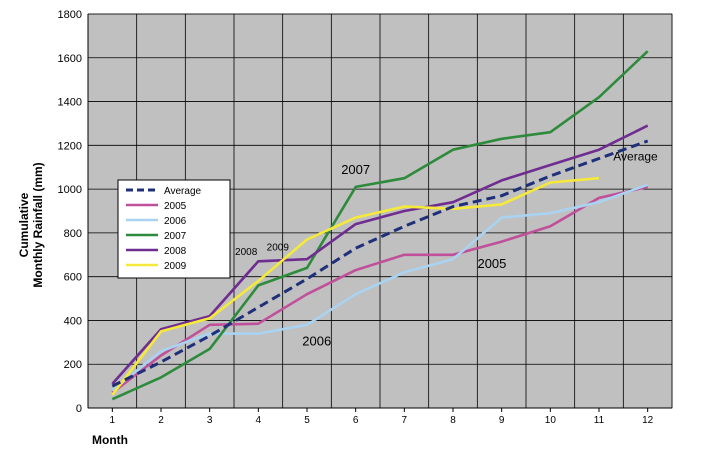 The height and width of the screenshot is (456, 701). Describe the element at coordinates (355, 169) in the screenshot. I see `annotation-2007: 2007` at that location.